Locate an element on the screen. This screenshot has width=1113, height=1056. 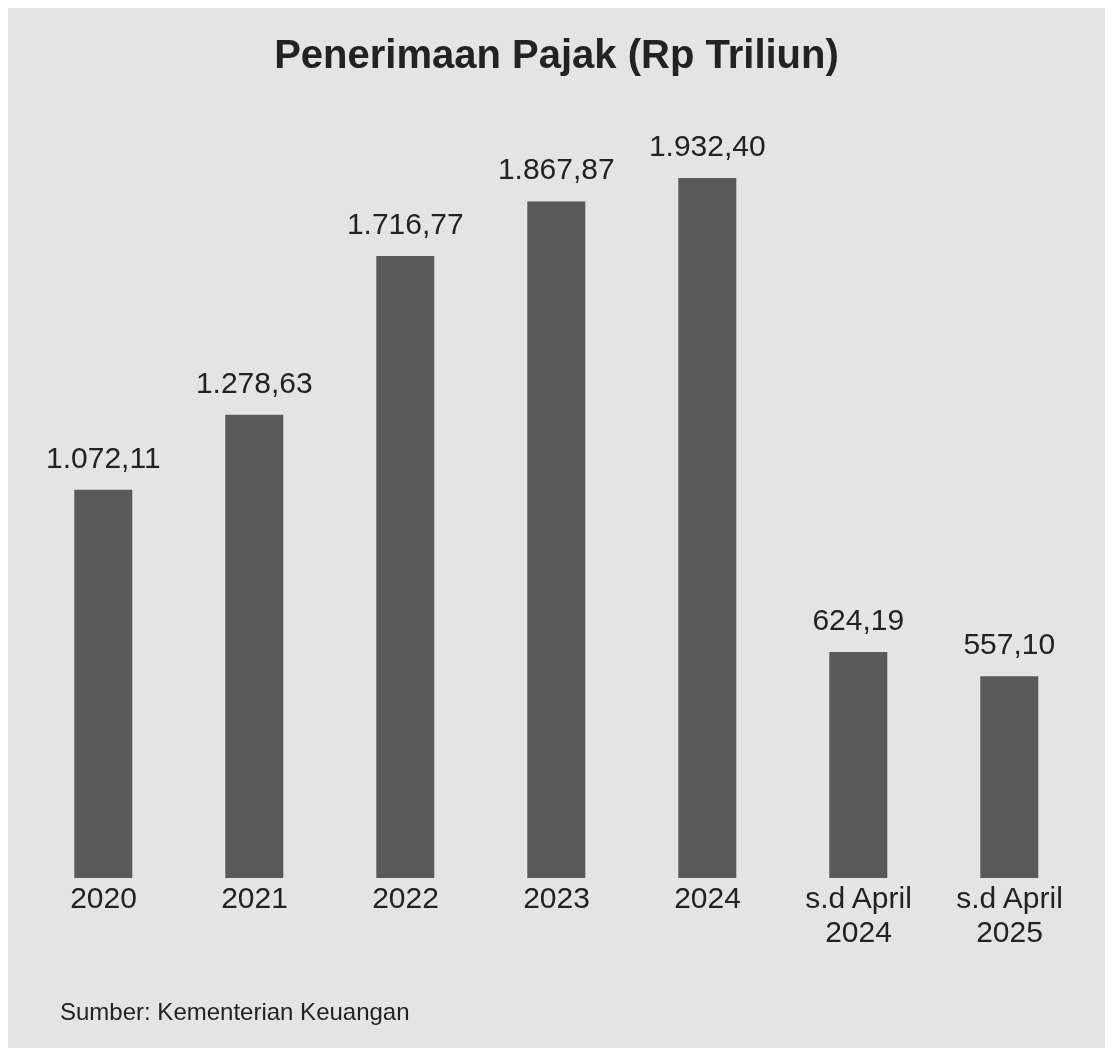
data-label: 1.278,63 is located at coordinates (254, 382).